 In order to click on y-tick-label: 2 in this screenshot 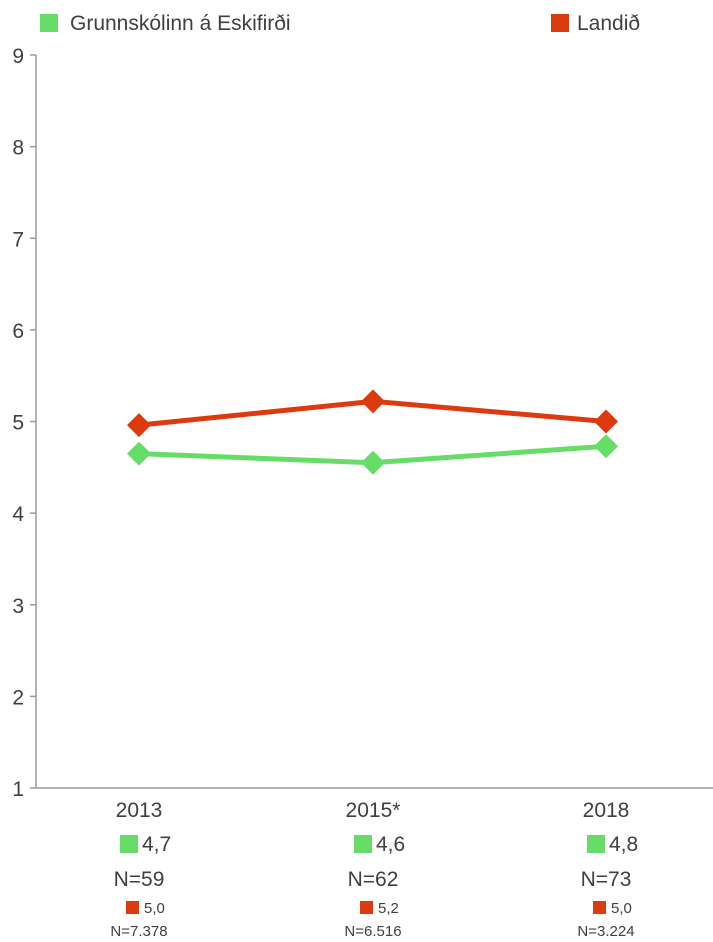, I will do `click(18, 697)`.